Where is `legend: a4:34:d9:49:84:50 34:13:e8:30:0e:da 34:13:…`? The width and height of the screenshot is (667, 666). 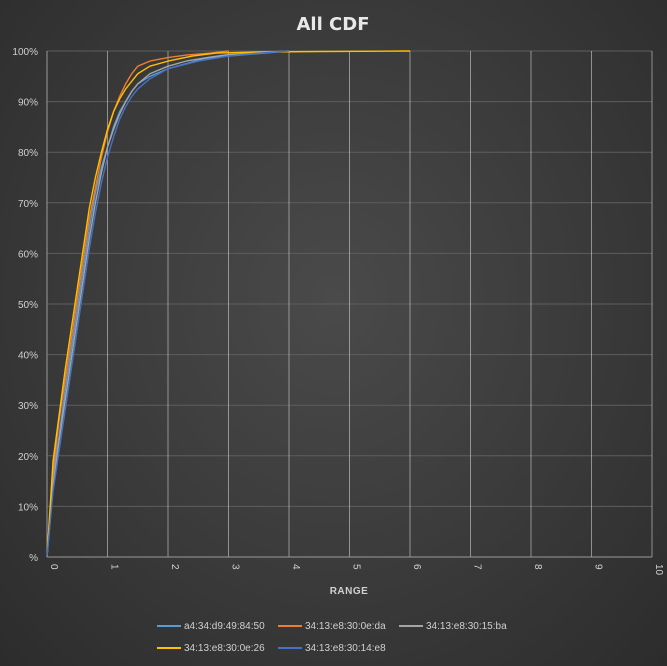
legend: a4:34:d9:49:84:50 34:13:e8:30:0e:da 34:13:… is located at coordinates (332, 637).